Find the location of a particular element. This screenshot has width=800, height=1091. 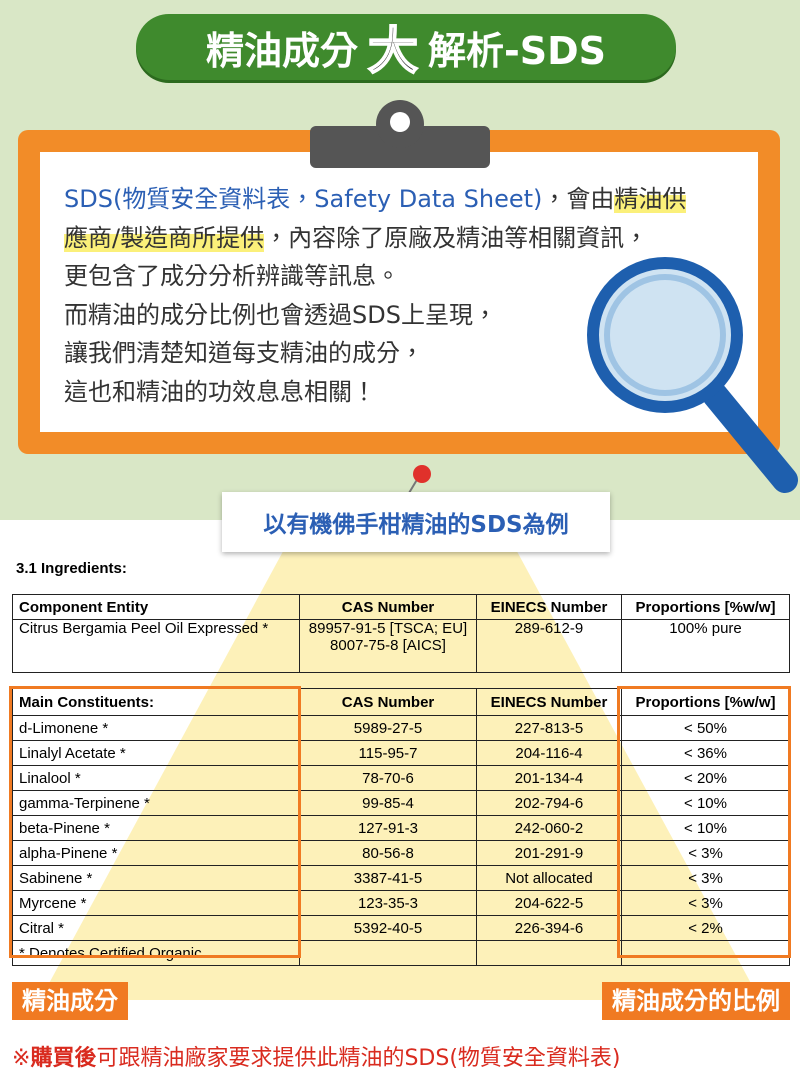

cell: 204-622-5 is located at coordinates (549, 903).